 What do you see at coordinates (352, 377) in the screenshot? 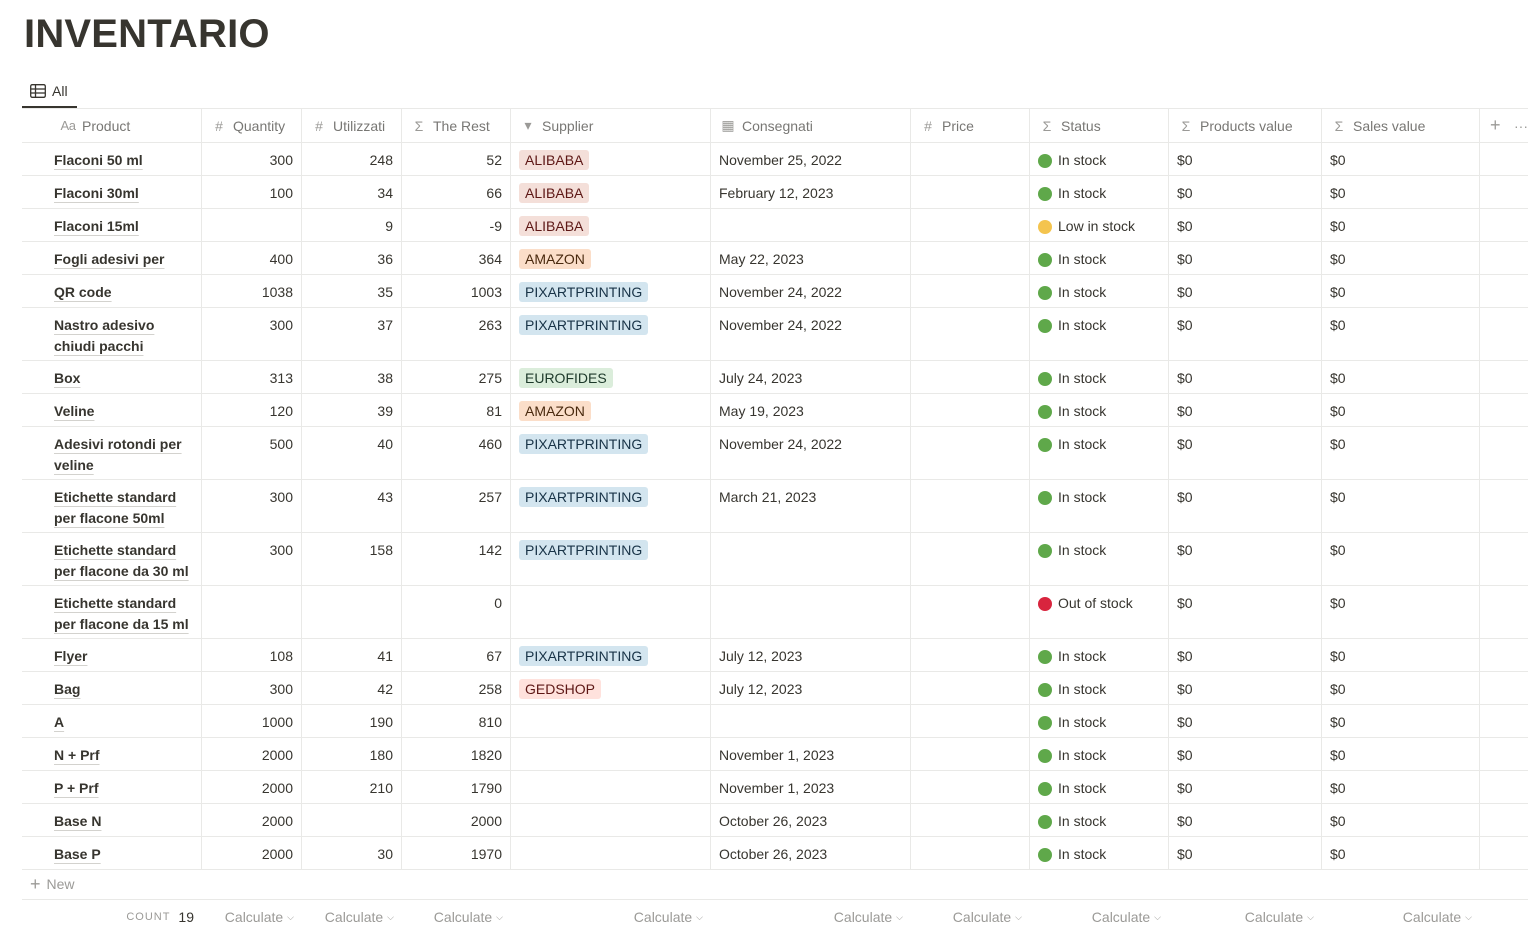
I see `cell-utilizzati: 38` at bounding box center [352, 377].